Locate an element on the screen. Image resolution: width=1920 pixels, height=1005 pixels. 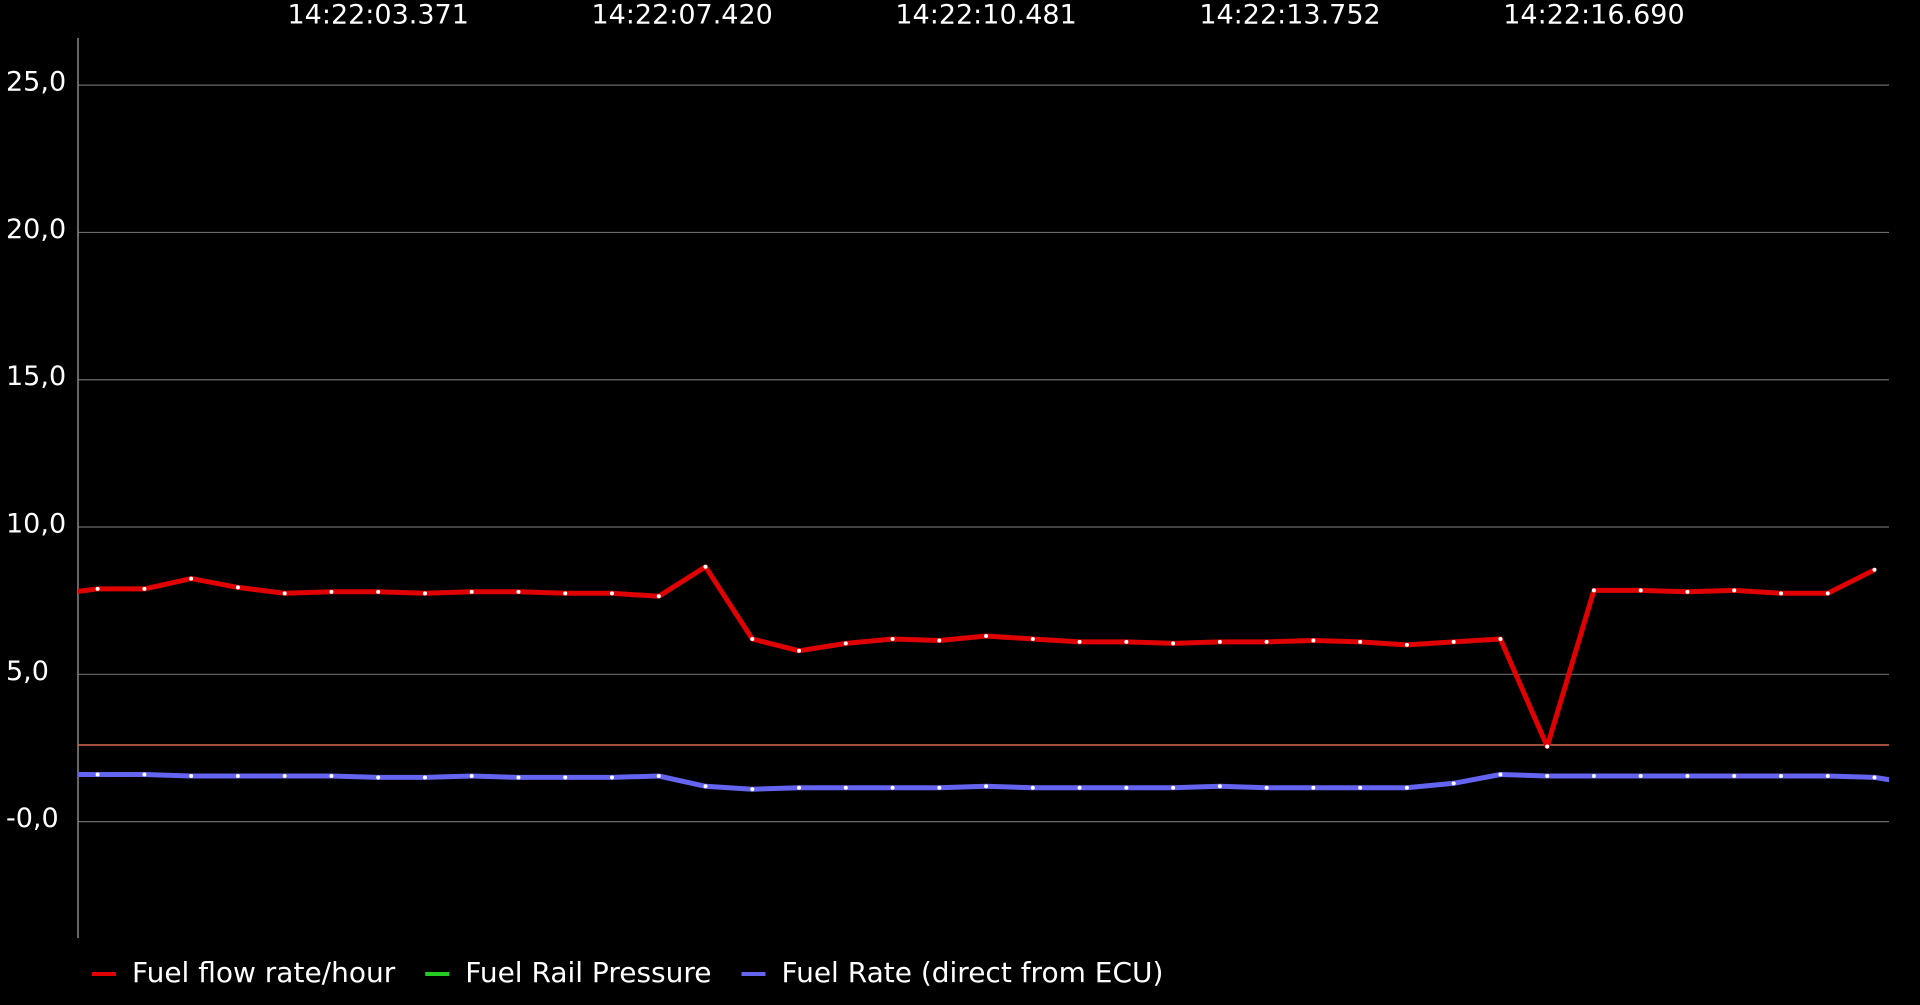
legend-label: Fuel flow rate/hour is located at coordinates (264, 972).